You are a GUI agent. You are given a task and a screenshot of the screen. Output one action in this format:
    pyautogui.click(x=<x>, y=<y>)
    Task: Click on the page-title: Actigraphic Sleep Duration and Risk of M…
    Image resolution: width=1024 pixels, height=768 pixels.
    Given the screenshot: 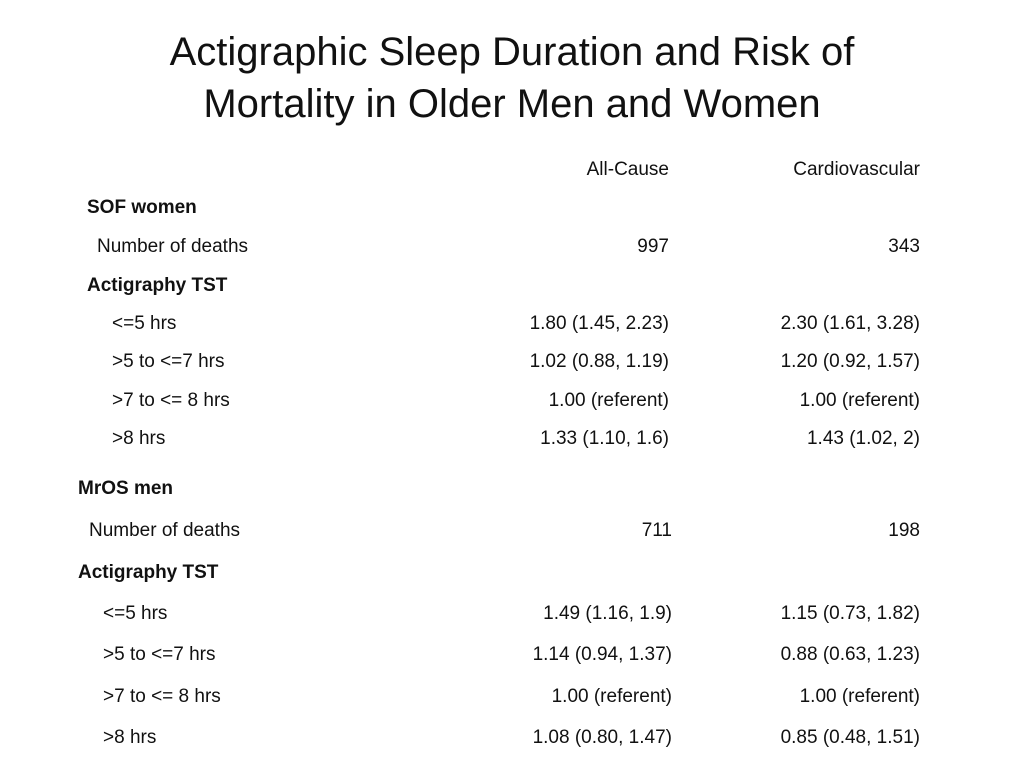 What is the action you would take?
    pyautogui.click(x=512, y=78)
    